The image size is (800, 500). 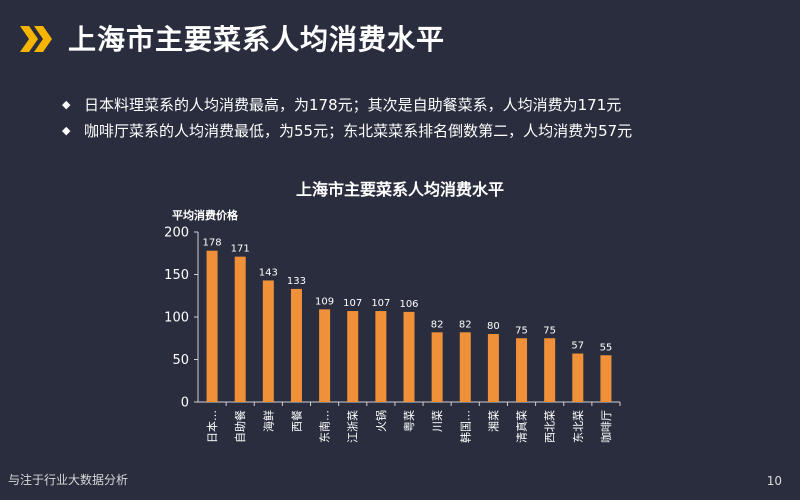 What do you see at coordinates (522, 426) in the screenshot?
I see `x-tick-label: 清真菜` at bounding box center [522, 426].